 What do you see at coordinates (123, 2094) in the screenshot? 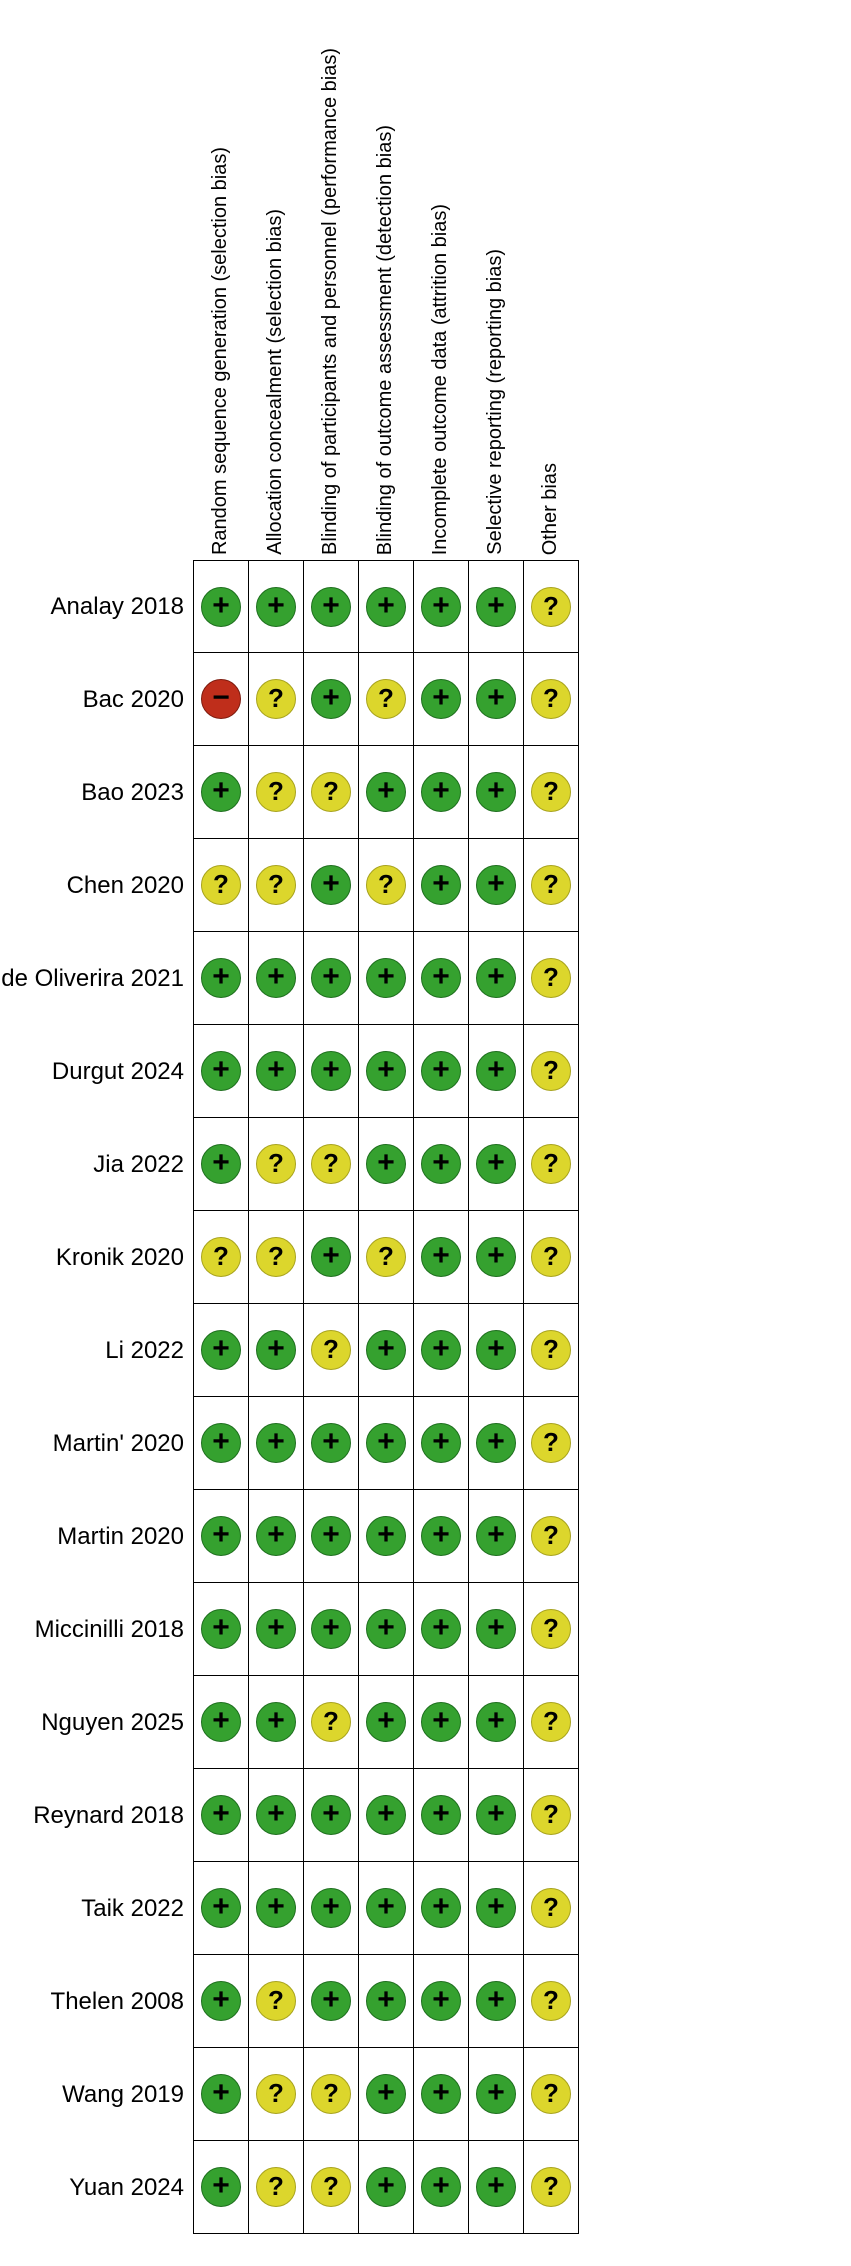
I see `study-label: Wang 2019` at bounding box center [123, 2094].